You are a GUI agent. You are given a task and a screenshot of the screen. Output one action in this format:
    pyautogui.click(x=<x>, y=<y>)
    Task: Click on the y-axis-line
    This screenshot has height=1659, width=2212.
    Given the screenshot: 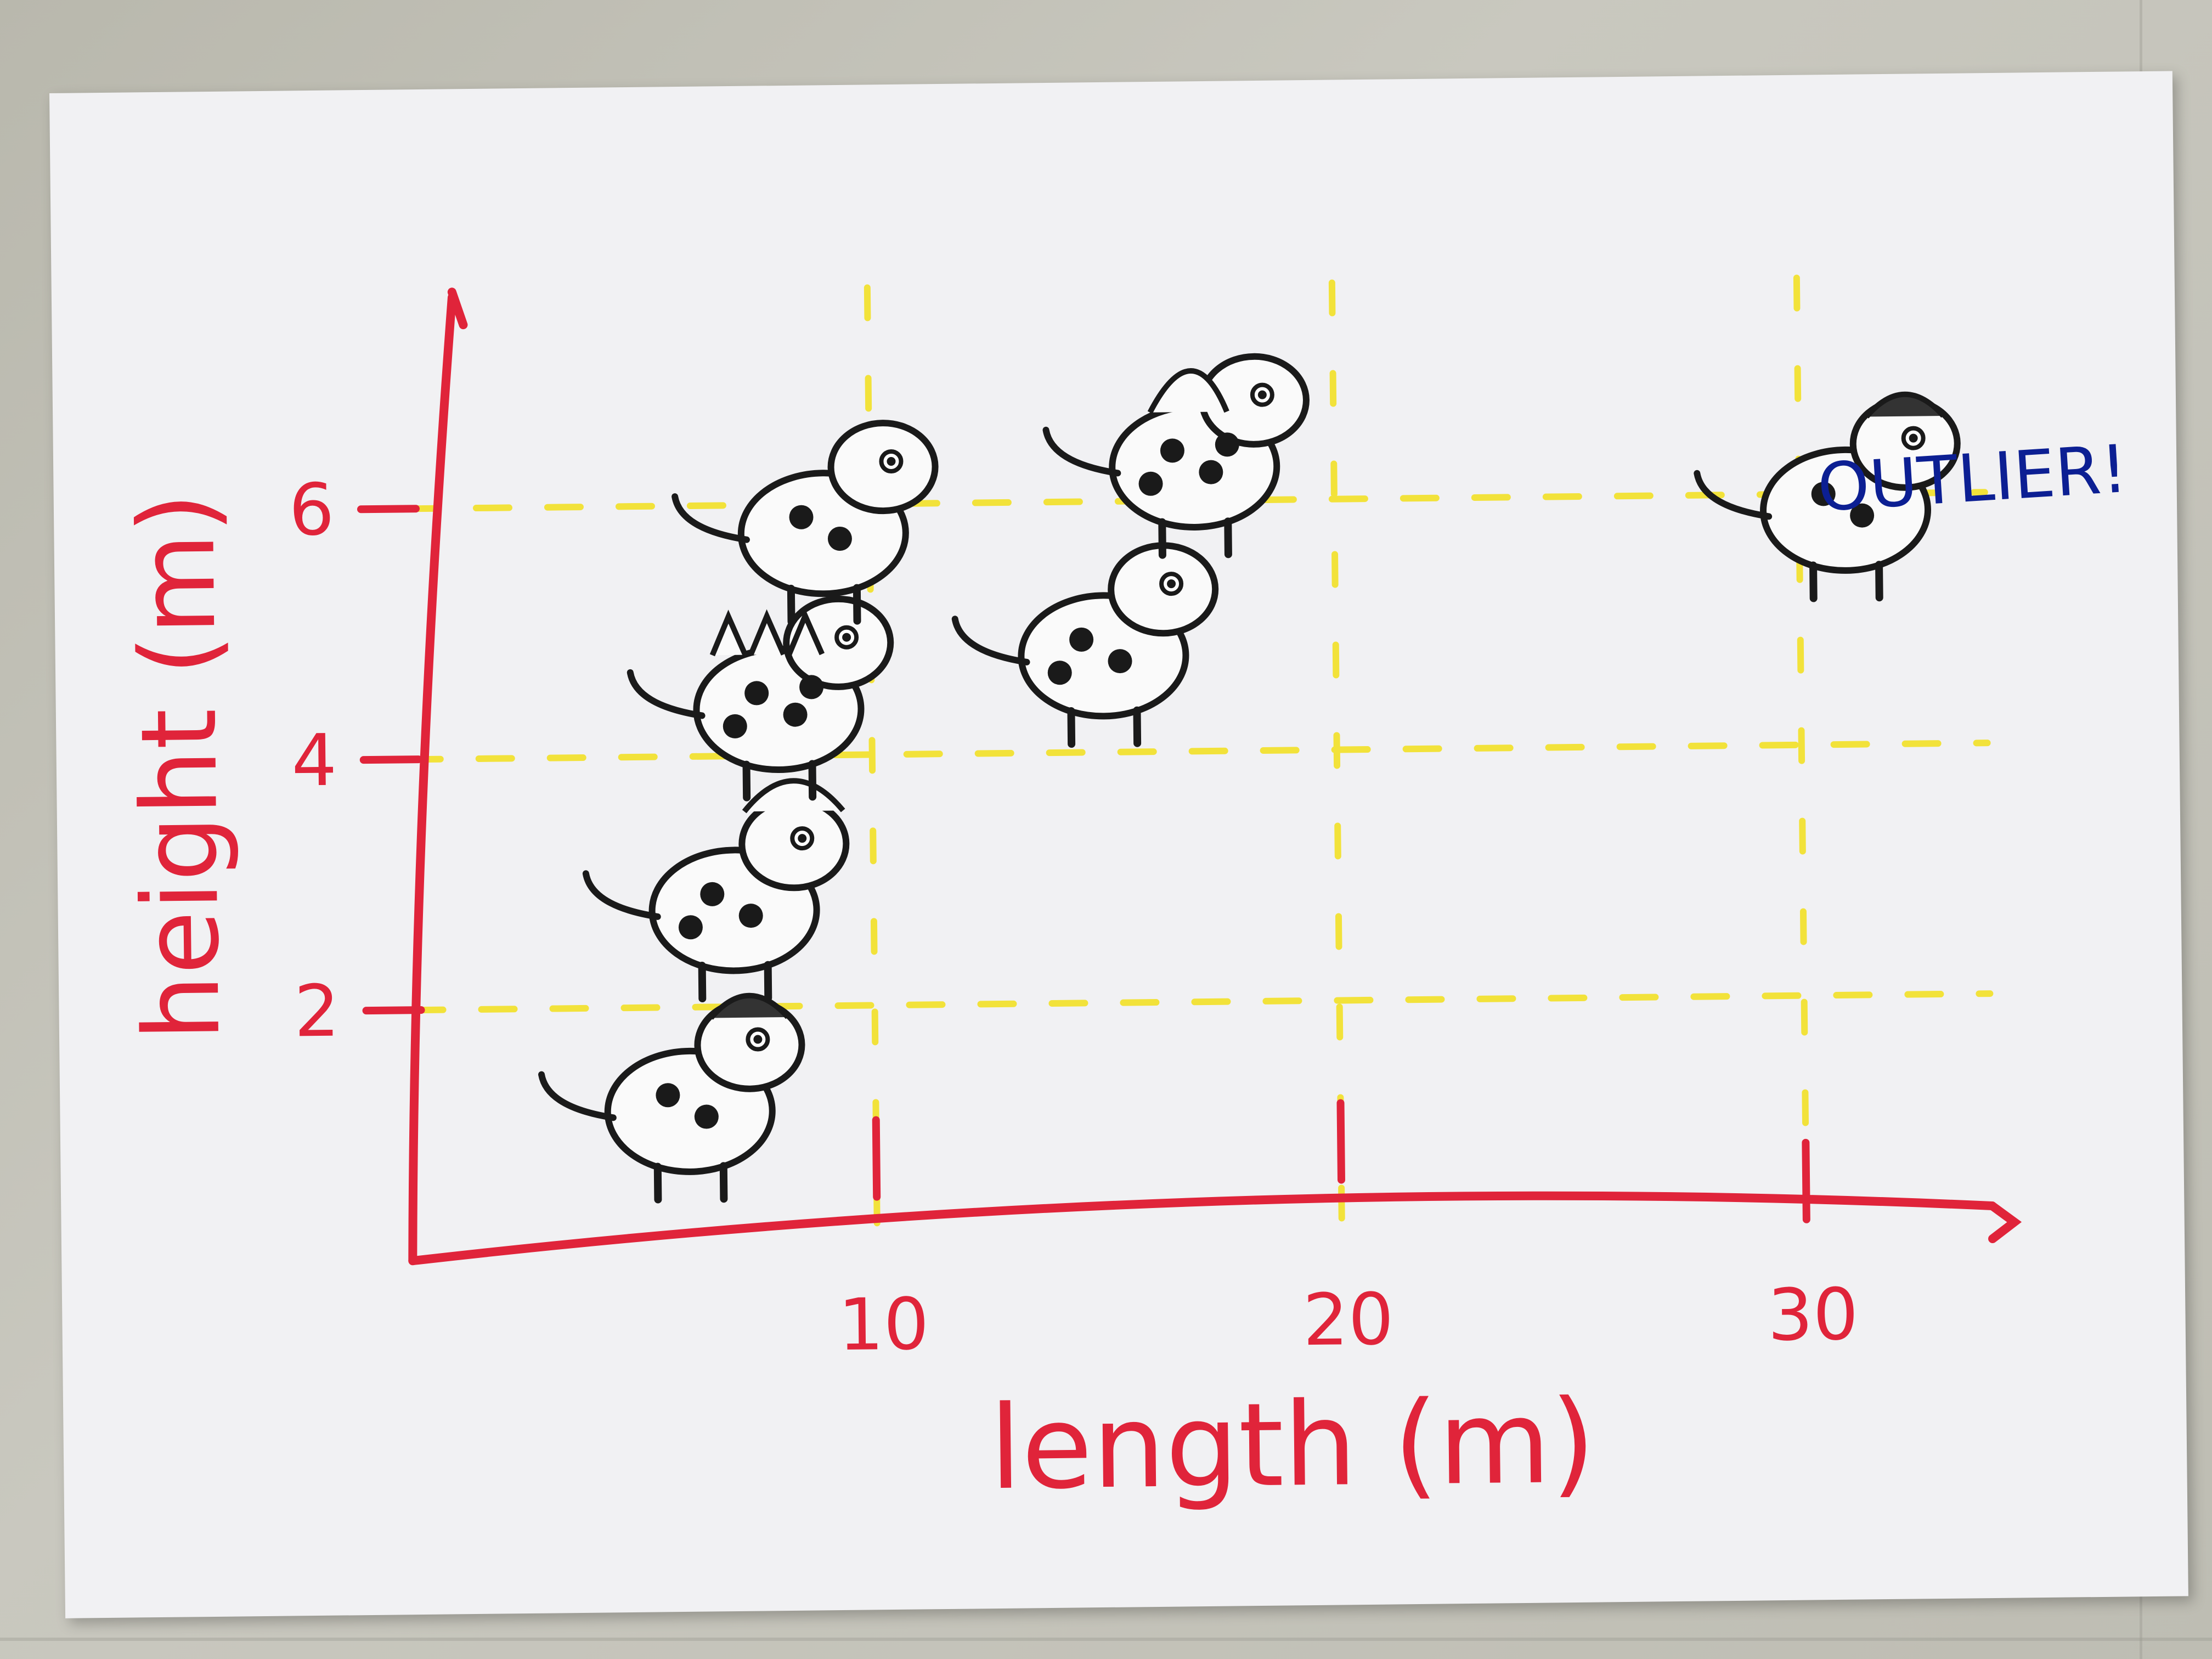 What is the action you would take?
    pyautogui.click(x=432, y=780)
    